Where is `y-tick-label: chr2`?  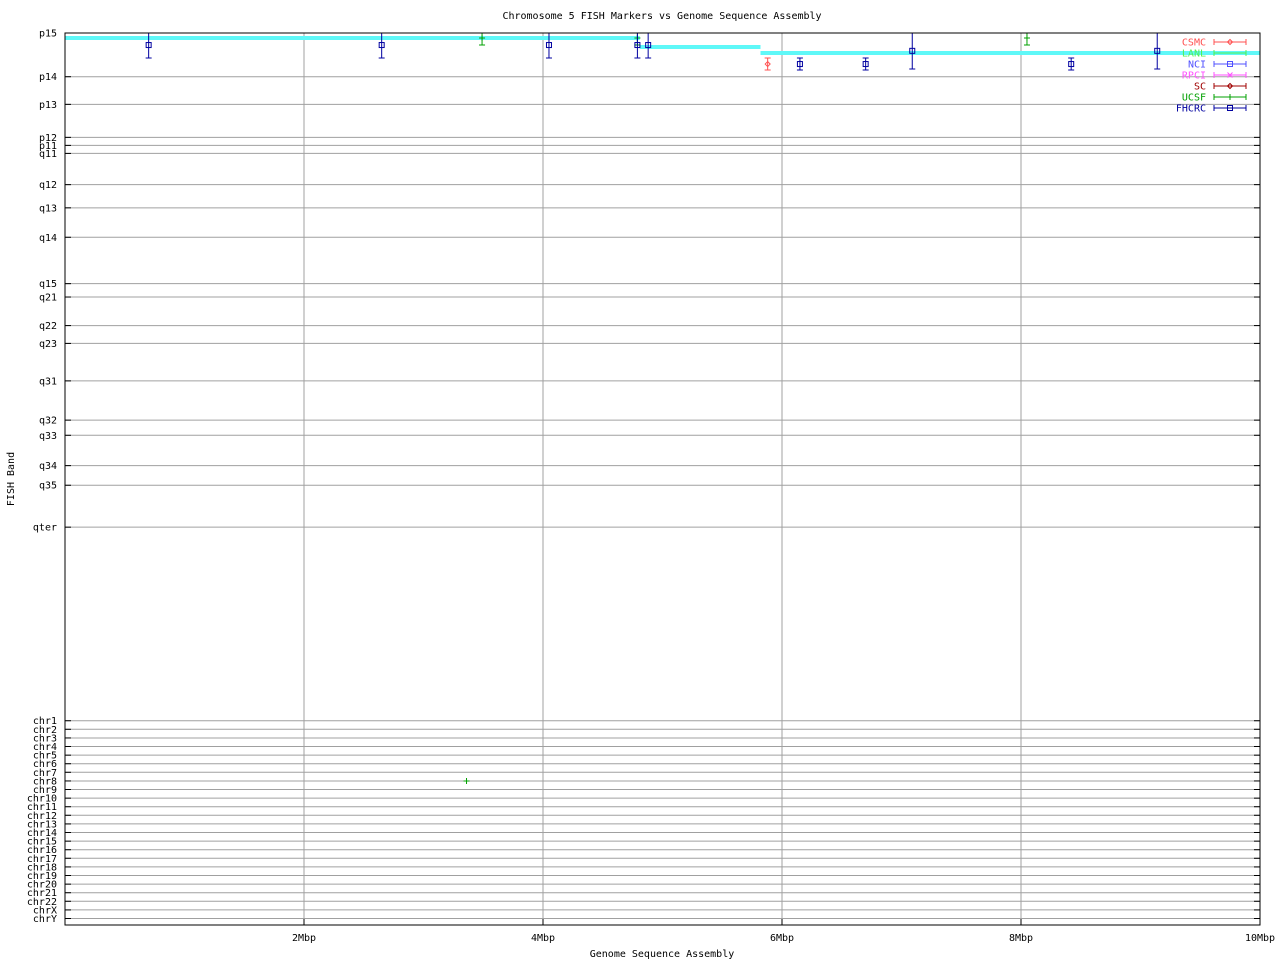
y-tick-label: chr2 is located at coordinates (45, 730).